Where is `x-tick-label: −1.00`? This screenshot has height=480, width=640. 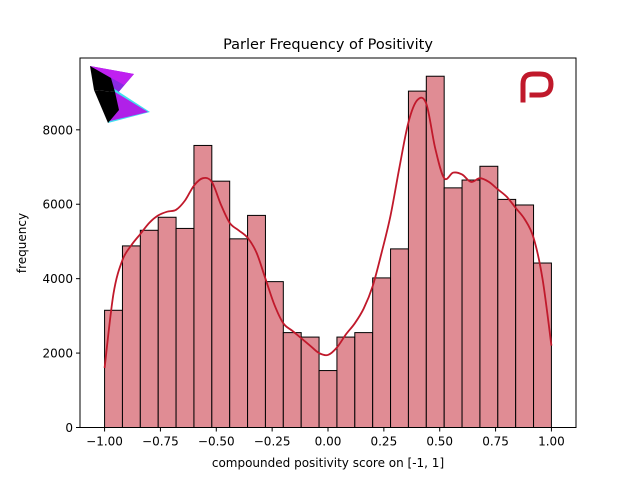 x-tick-label: −1.00 is located at coordinates (104, 442).